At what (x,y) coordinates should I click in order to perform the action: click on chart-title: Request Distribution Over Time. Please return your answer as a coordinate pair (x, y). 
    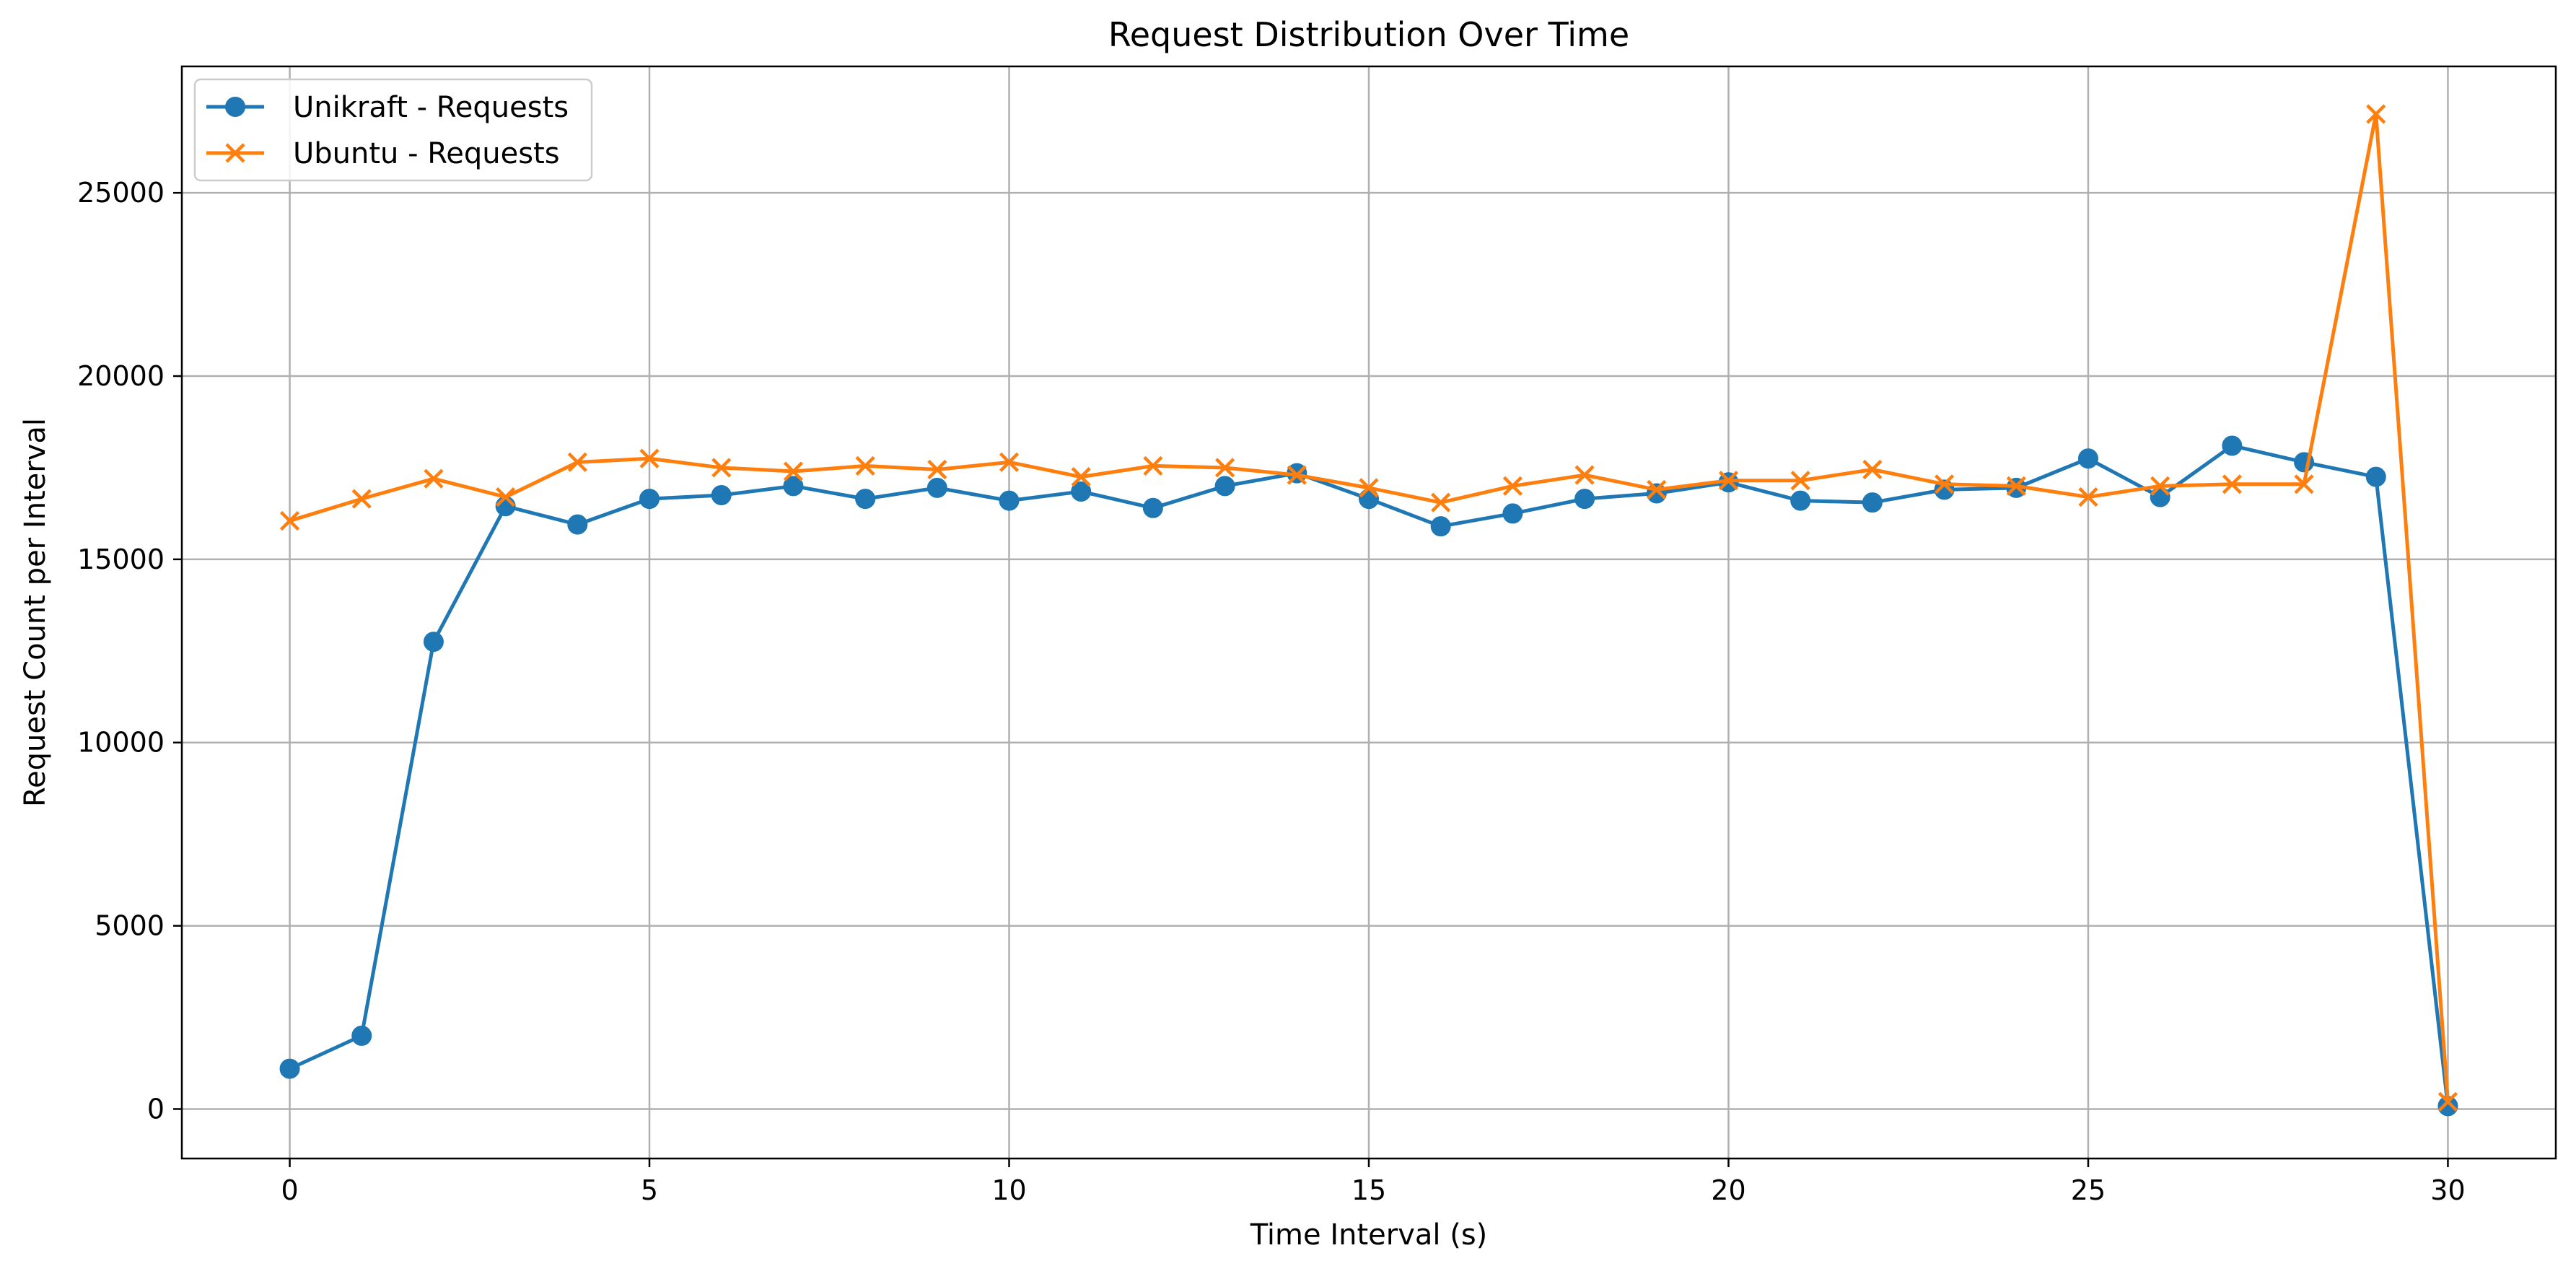
    Looking at the image, I should click on (1368, 34).